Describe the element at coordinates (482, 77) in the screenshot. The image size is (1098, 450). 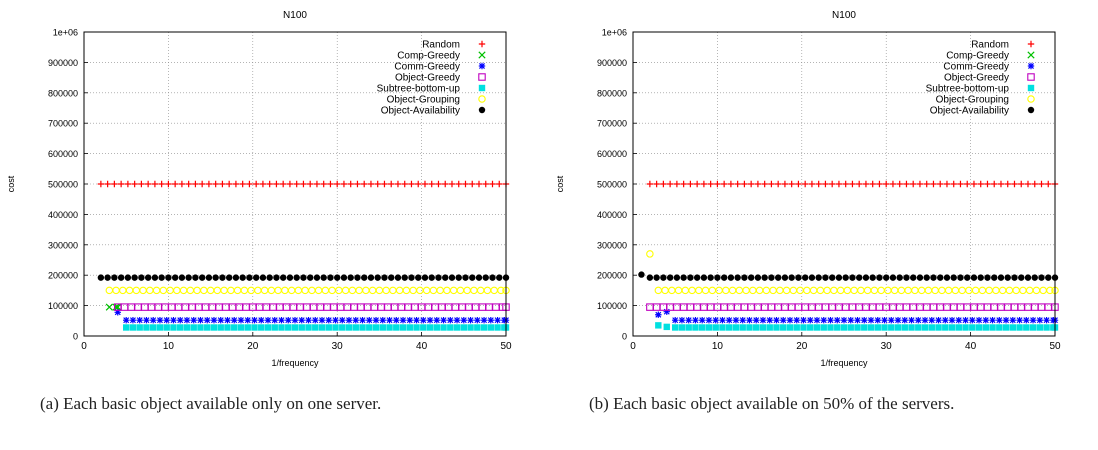
I see `legend-marker` at that location.